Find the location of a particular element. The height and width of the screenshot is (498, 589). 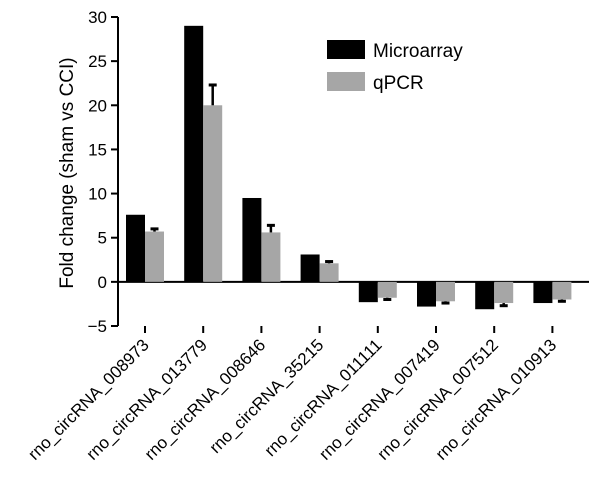

y-tick-label: 30 is located at coordinates (97, 17).